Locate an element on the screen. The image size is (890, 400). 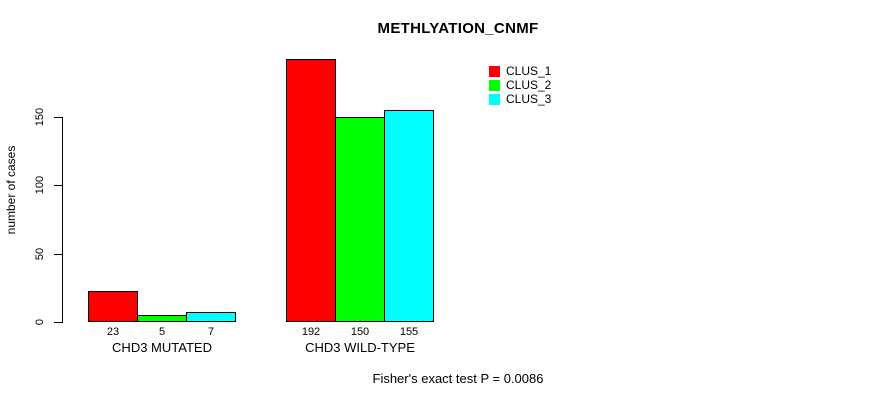
y-axis-label: number of cases is located at coordinates (11, 190).